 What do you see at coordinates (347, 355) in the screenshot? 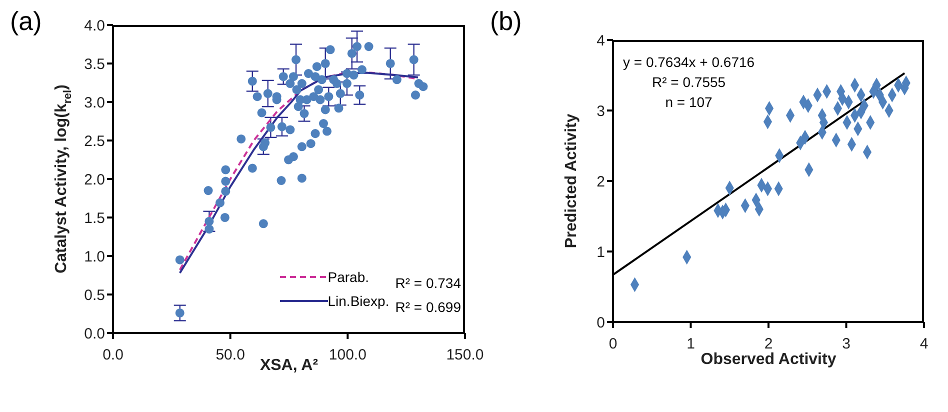
I see `x-tick-label: 100.0` at bounding box center [347, 355].